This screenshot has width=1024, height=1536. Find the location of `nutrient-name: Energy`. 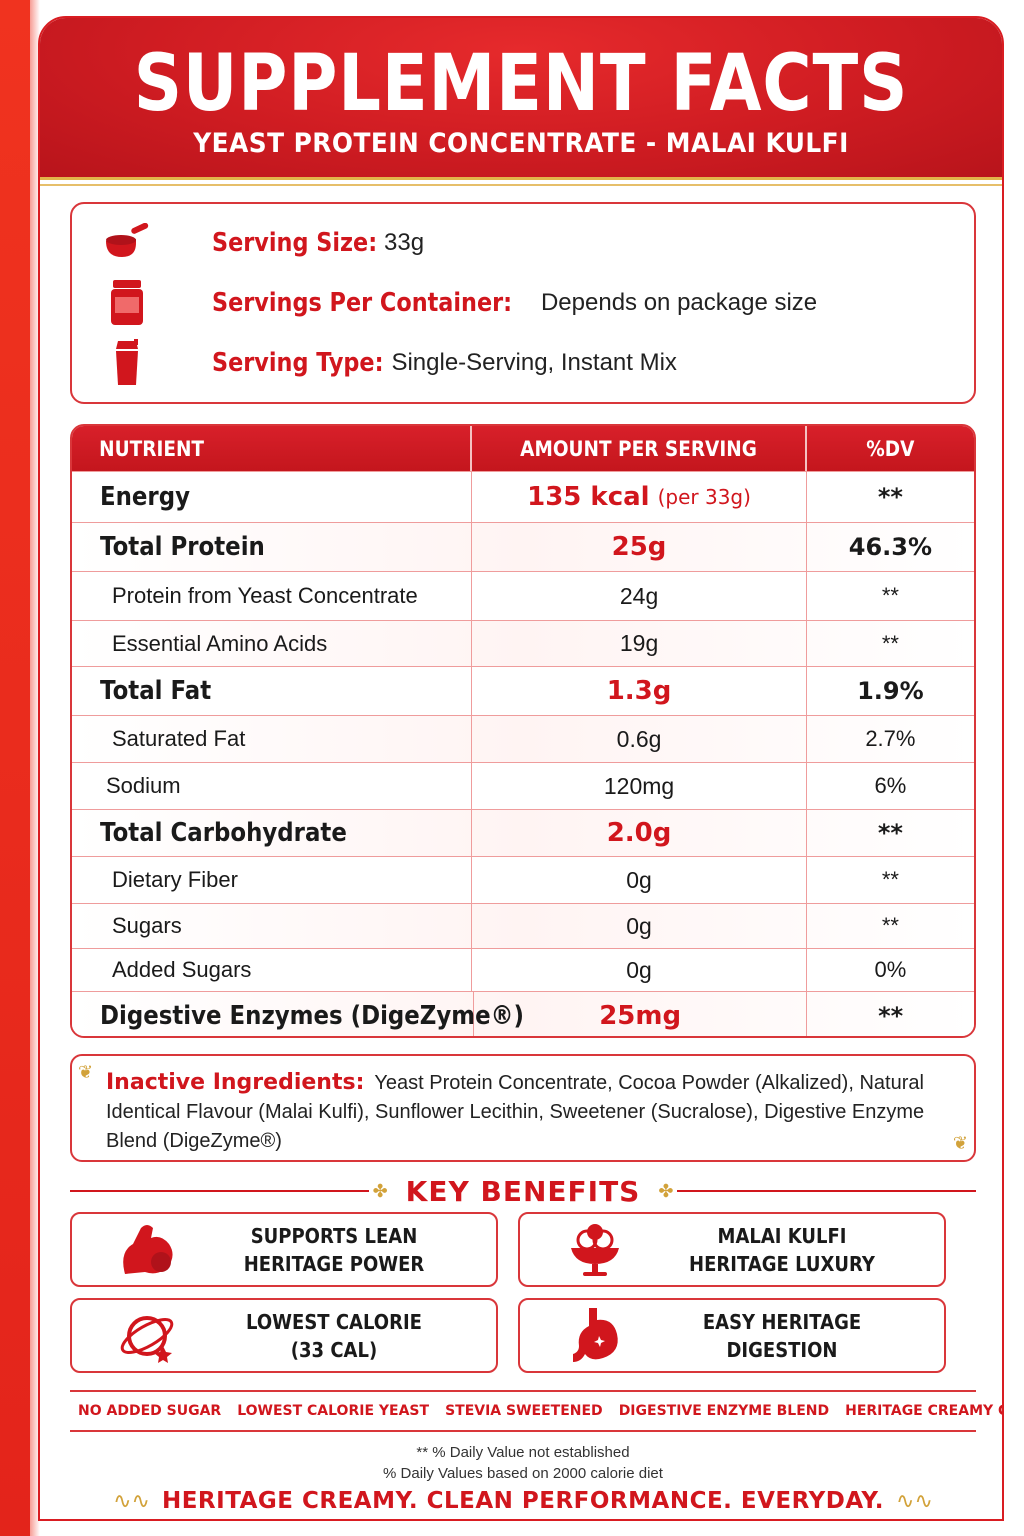

nutrient-name: Energy is located at coordinates (272, 497).